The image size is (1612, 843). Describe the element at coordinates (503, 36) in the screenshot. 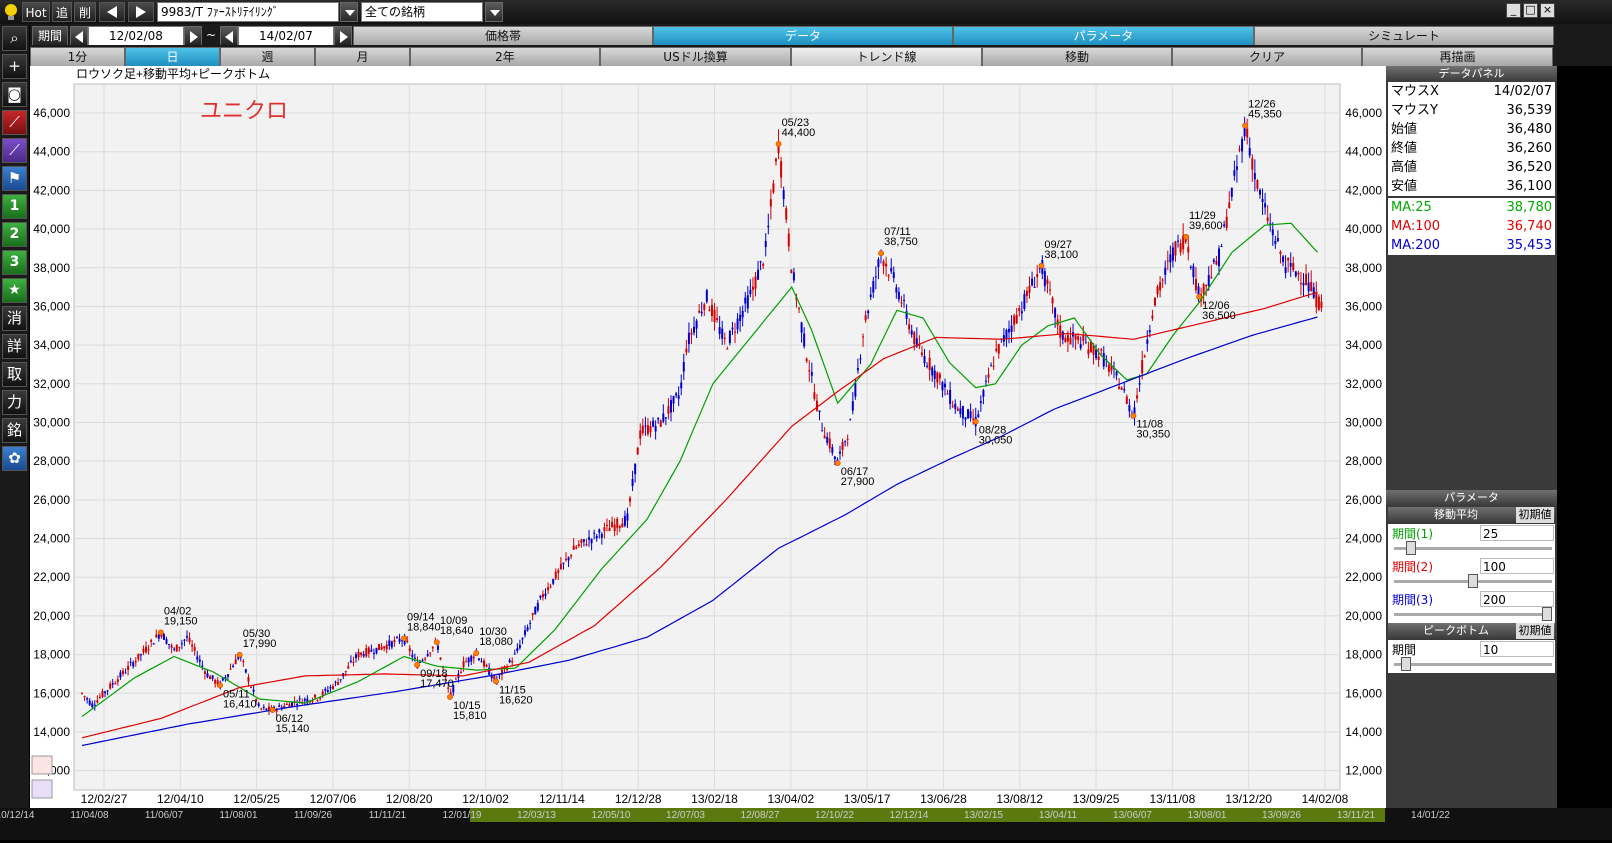

I see `tab-price-range: 価格帯` at that location.